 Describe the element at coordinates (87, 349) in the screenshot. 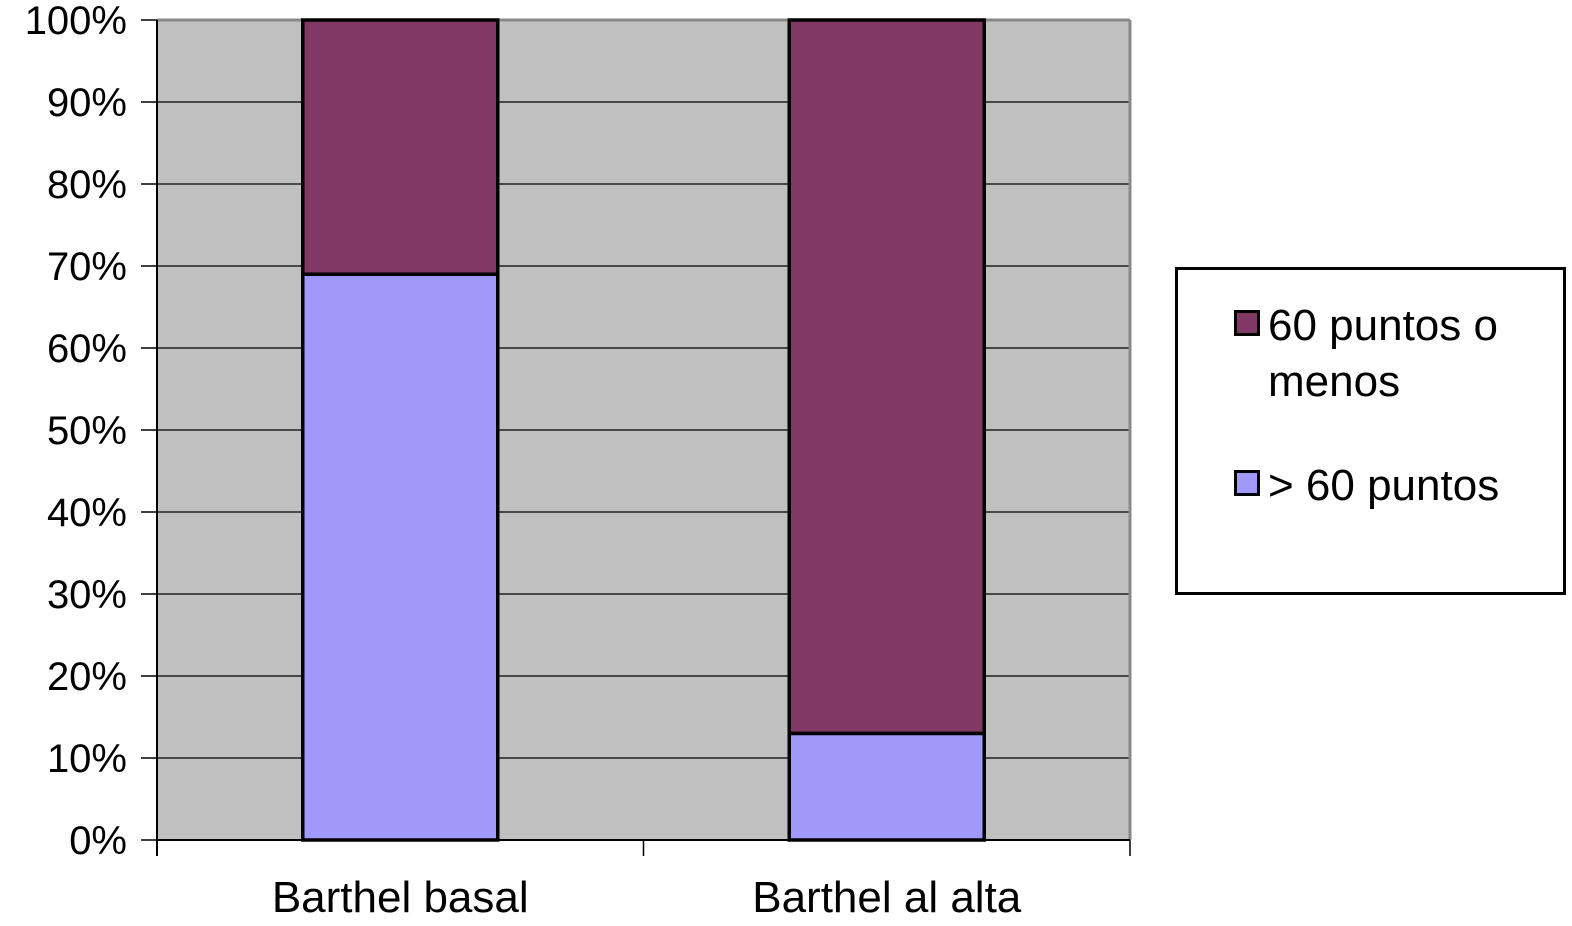

I see `y-tick-label-6: 60%` at that location.